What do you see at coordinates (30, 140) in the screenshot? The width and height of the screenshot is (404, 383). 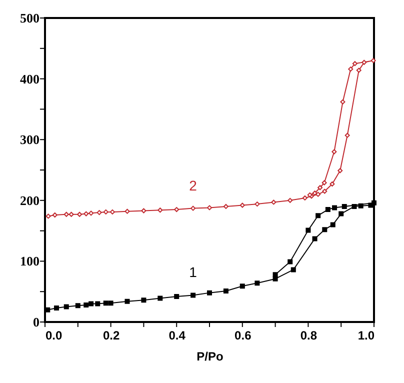 I see `y-tick-label: 300` at bounding box center [30, 140].